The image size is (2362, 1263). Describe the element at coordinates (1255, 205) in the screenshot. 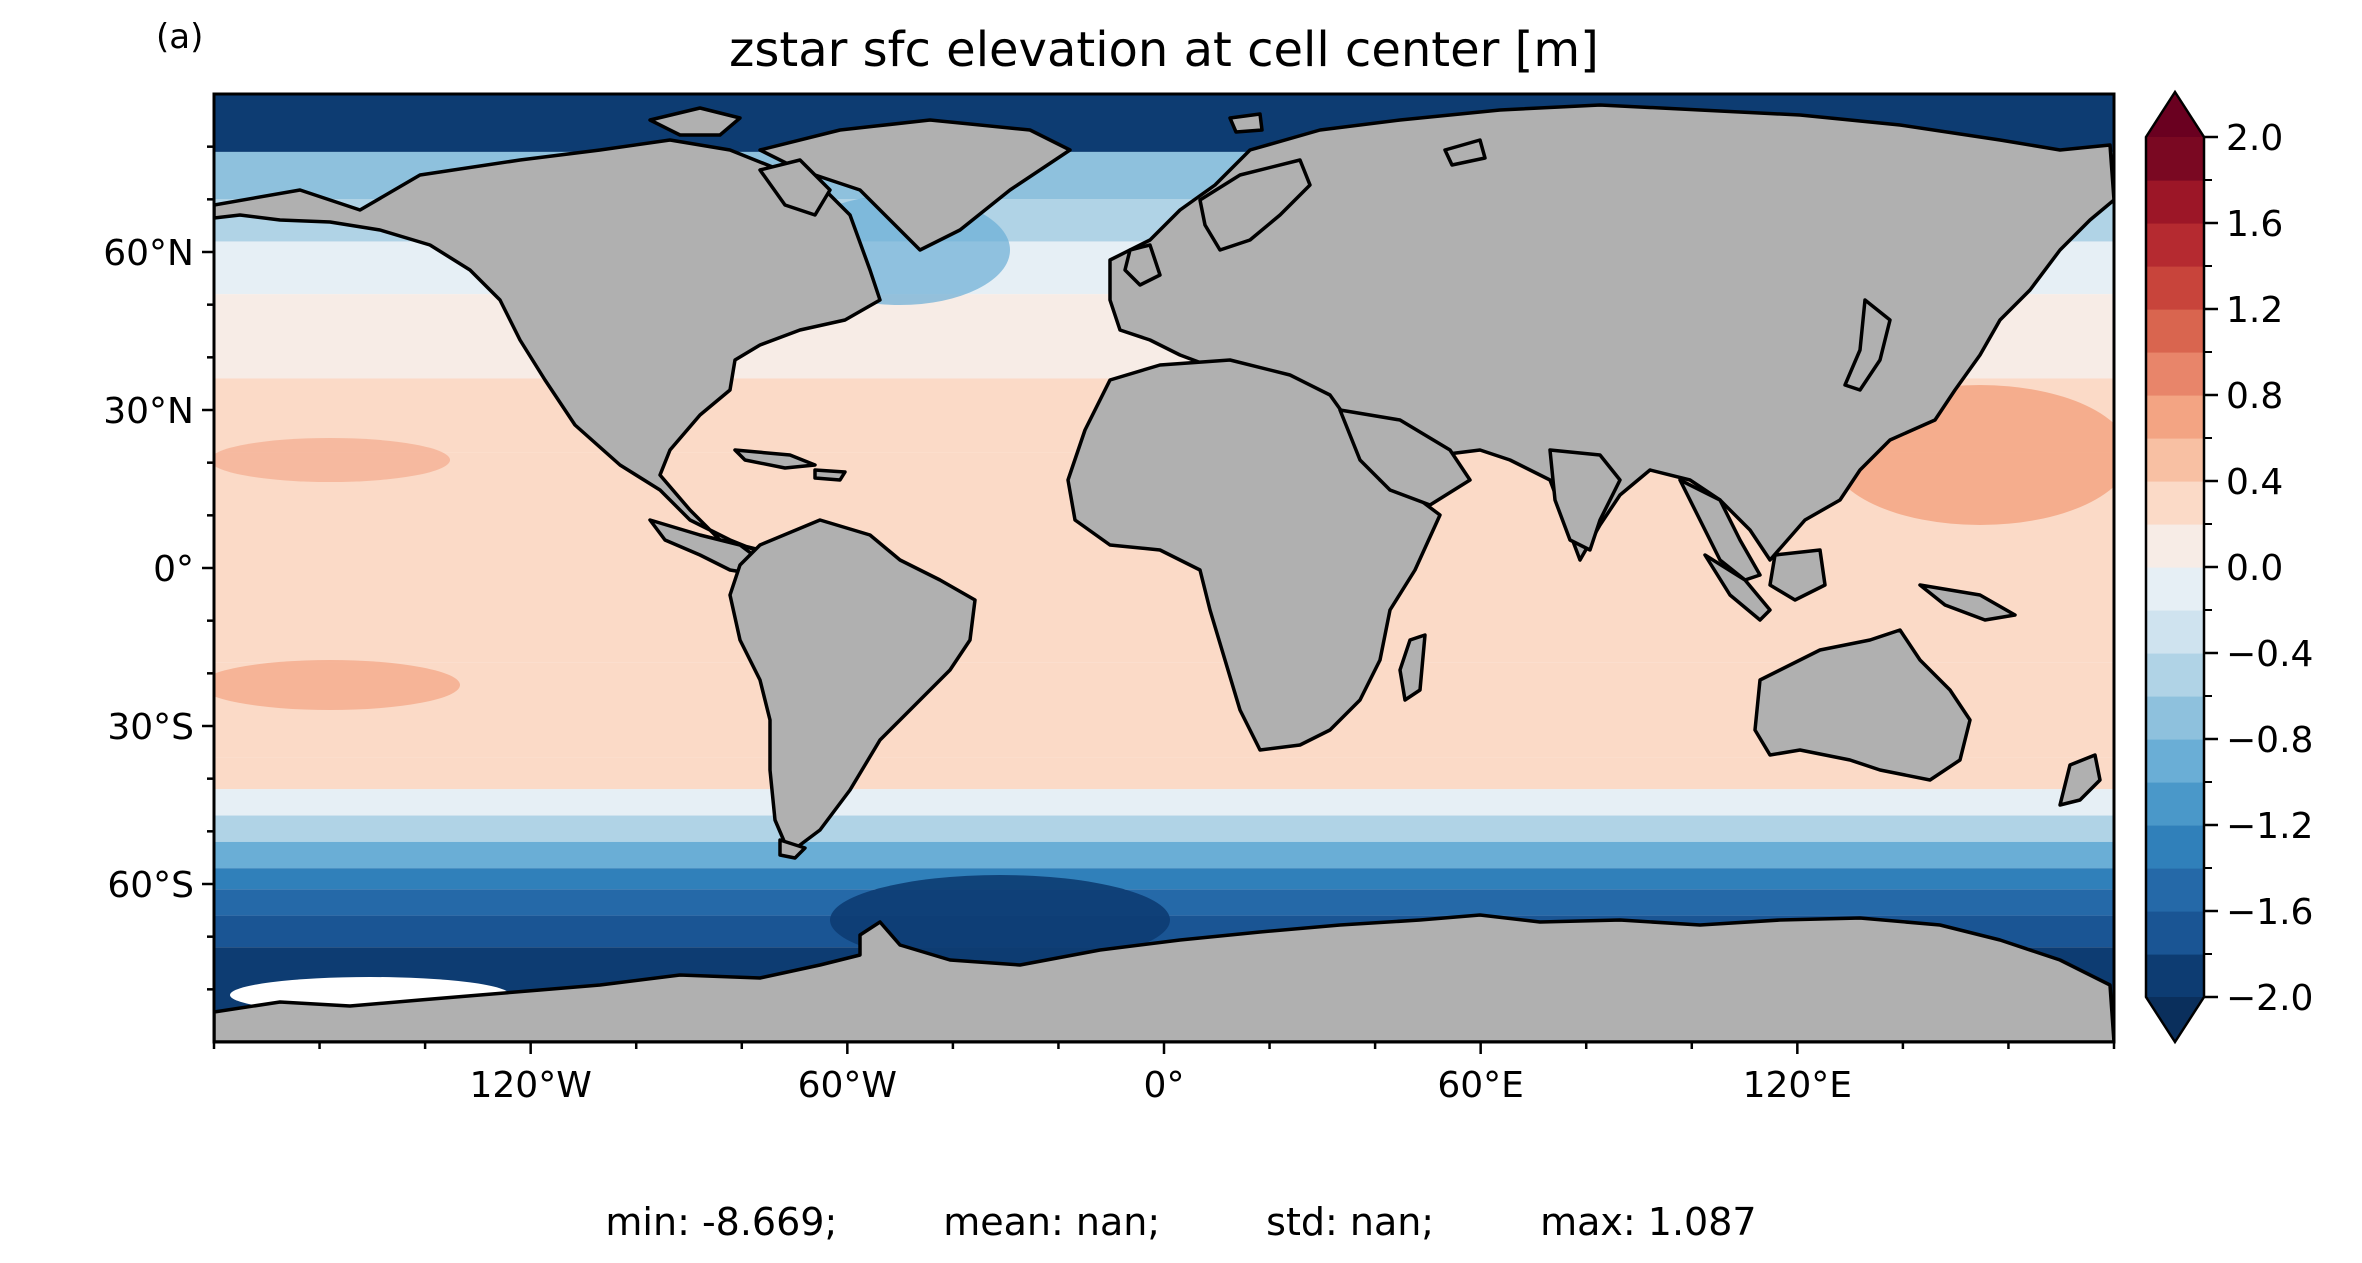

I see `scandinavia` at that location.